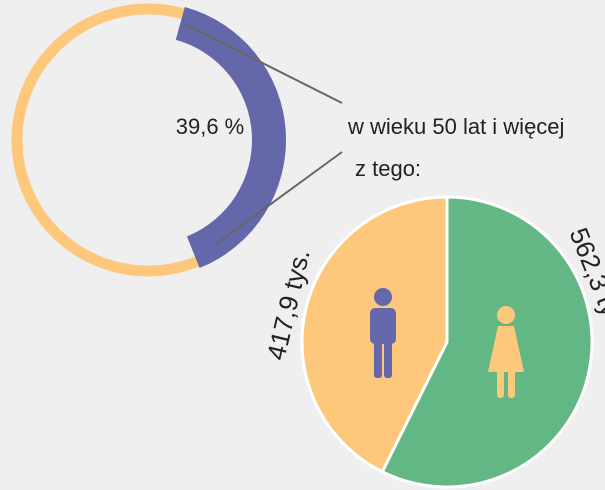 The height and width of the screenshot is (490, 605). I want to click on donut-segment, so click(230, 137).